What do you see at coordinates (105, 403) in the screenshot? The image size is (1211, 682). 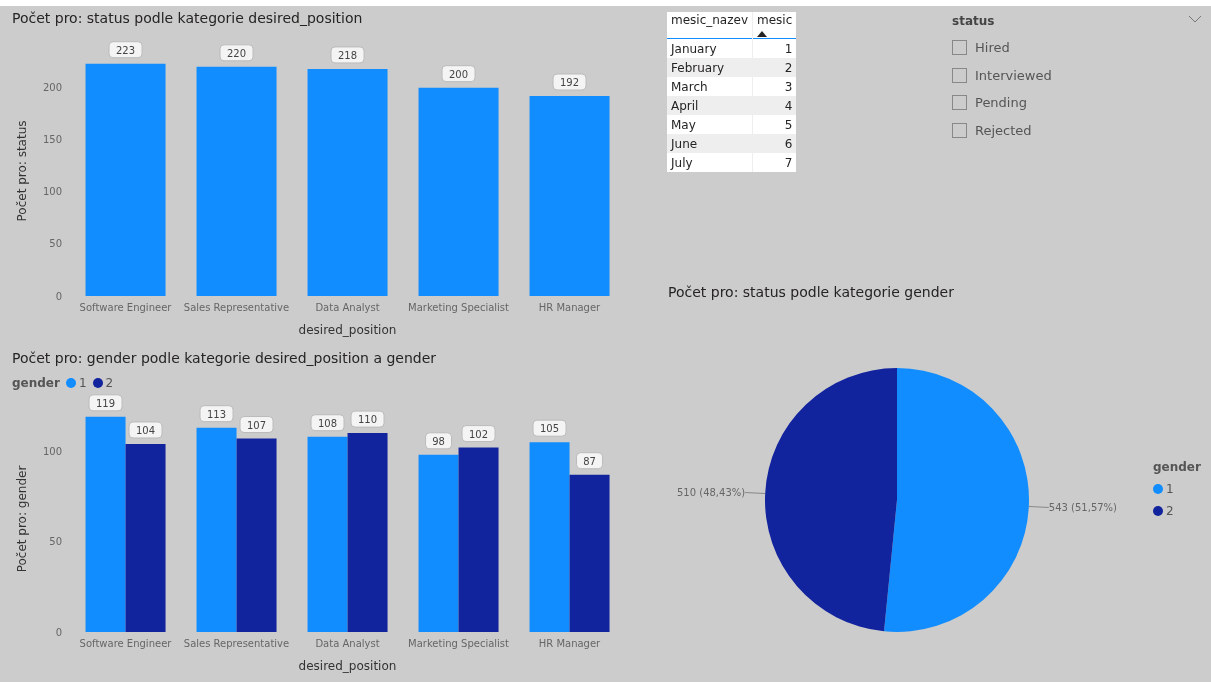 I see `data-label: 119` at bounding box center [105, 403].